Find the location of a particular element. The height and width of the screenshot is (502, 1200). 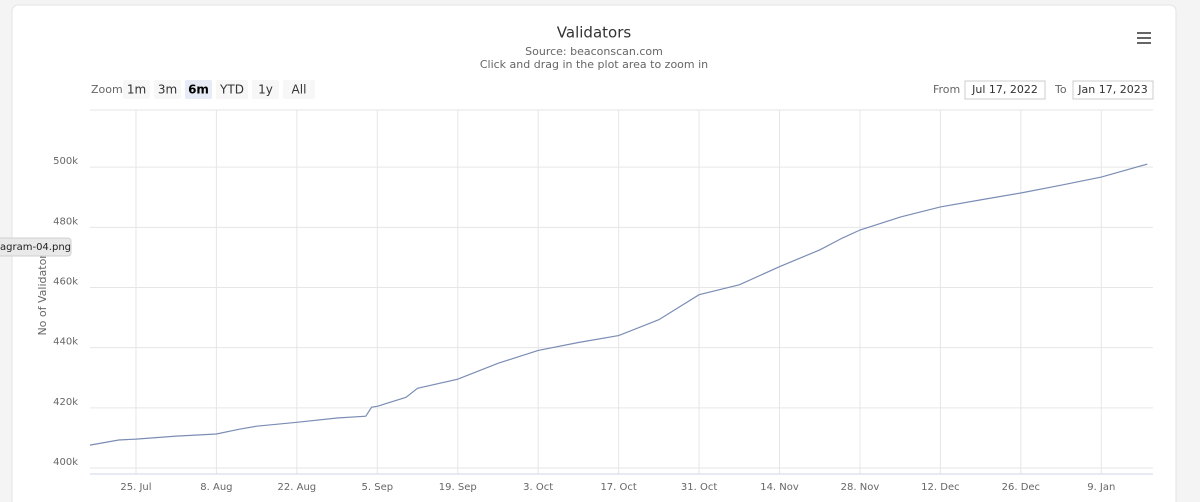

from-label: From is located at coordinates (946, 89).